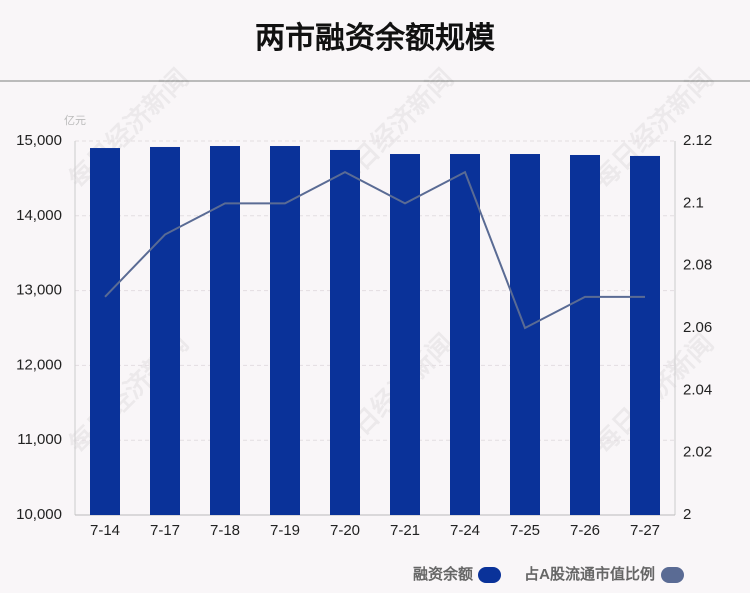  Describe the element at coordinates (405, 530) in the screenshot. I see `x-tick-label: 7-21` at that location.